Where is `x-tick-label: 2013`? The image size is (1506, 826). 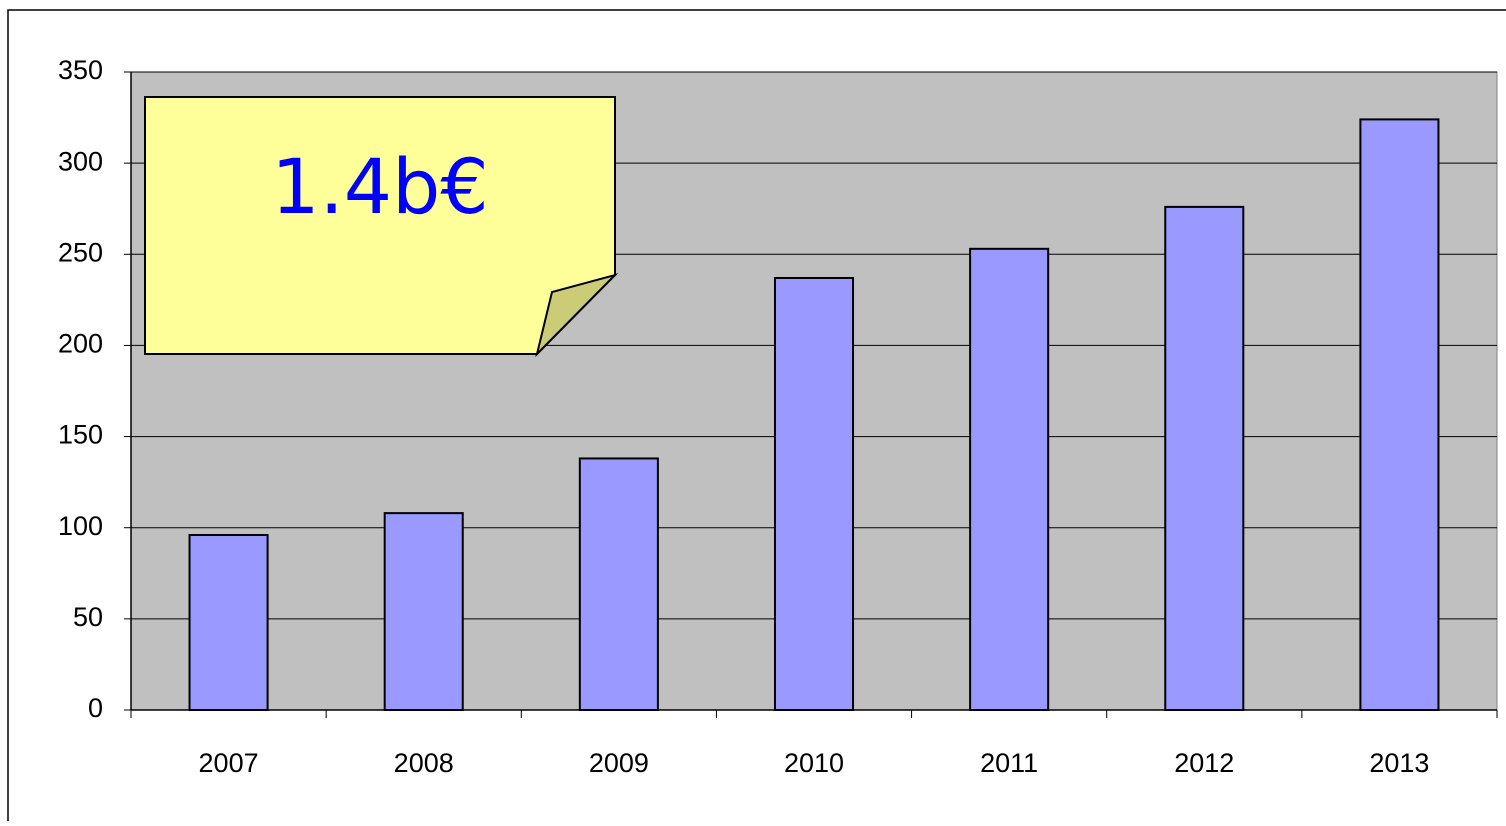 x-tick-label: 2013 is located at coordinates (1399, 763).